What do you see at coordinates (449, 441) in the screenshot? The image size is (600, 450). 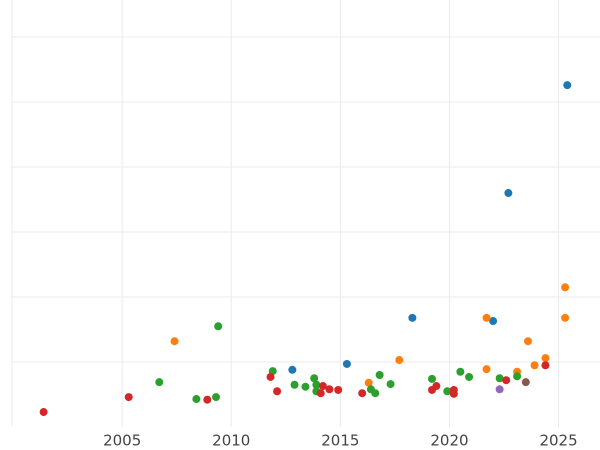 I see `x-tick-label: 2020` at bounding box center [449, 441].